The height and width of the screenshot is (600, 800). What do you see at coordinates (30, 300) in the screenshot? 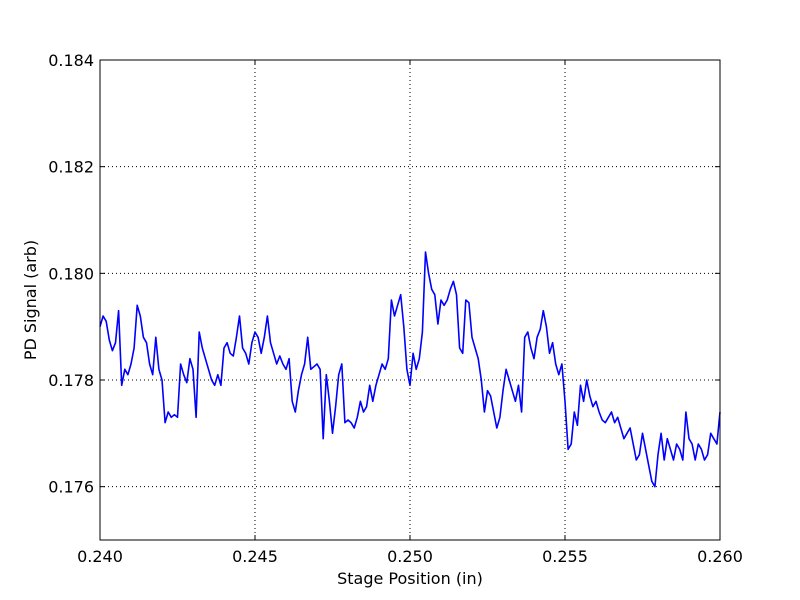
I see `y-axis-label: PD Signal (arb)` at bounding box center [30, 300].